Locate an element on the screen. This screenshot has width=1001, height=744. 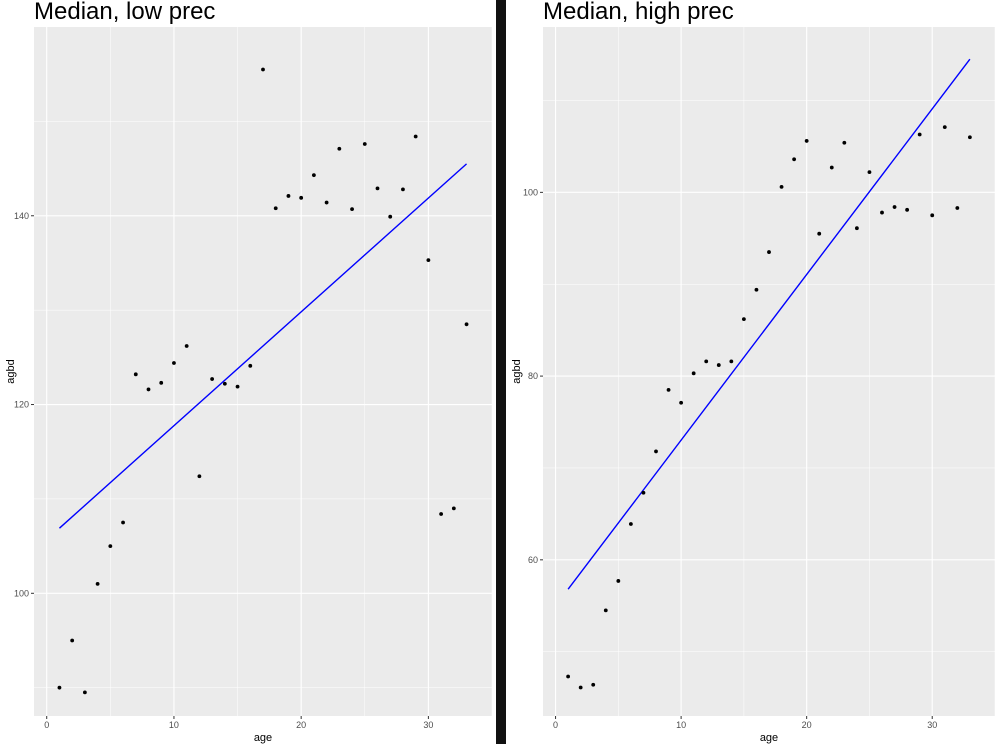
y-tick-label: 120 is located at coordinates (21, 405).